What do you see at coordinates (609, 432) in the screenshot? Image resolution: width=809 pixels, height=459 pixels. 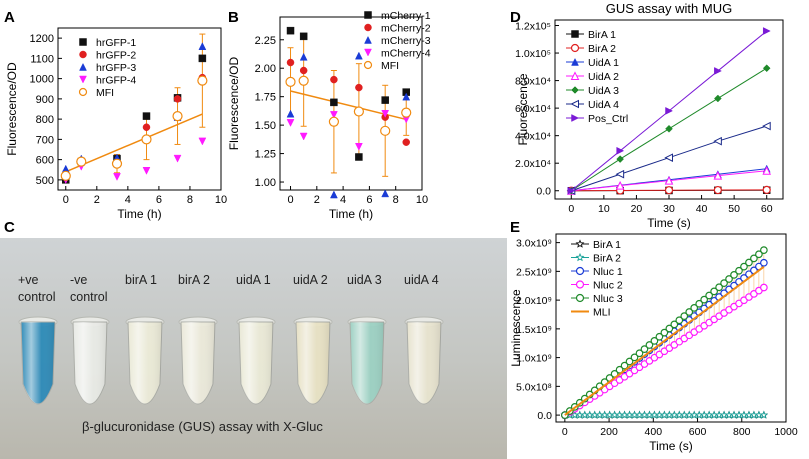 I see `x-tick-label: 200` at bounding box center [609, 432].